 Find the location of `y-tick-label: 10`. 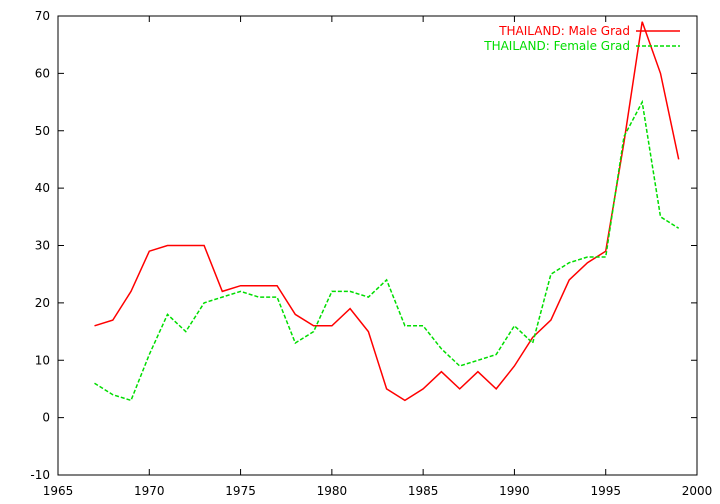

y-tick-label: 10 is located at coordinates (42, 360).